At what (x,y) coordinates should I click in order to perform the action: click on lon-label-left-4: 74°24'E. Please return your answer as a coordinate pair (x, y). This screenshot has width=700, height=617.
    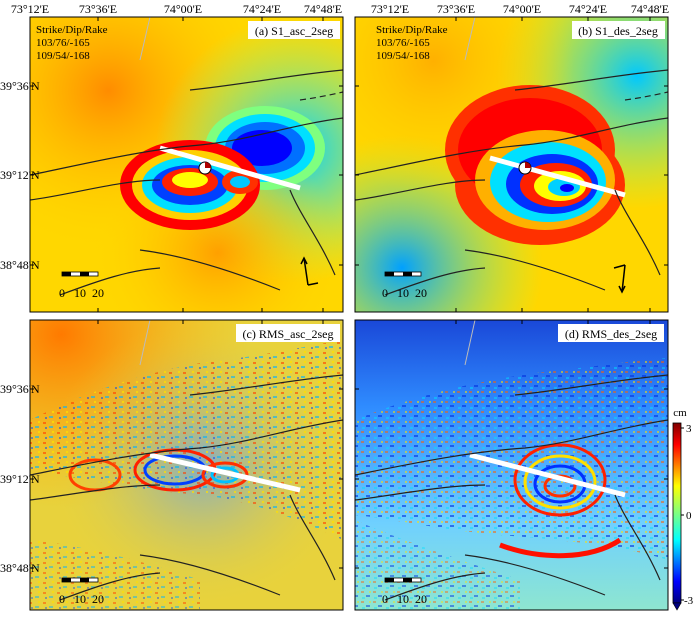
    Looking at the image, I should click on (262, 9).